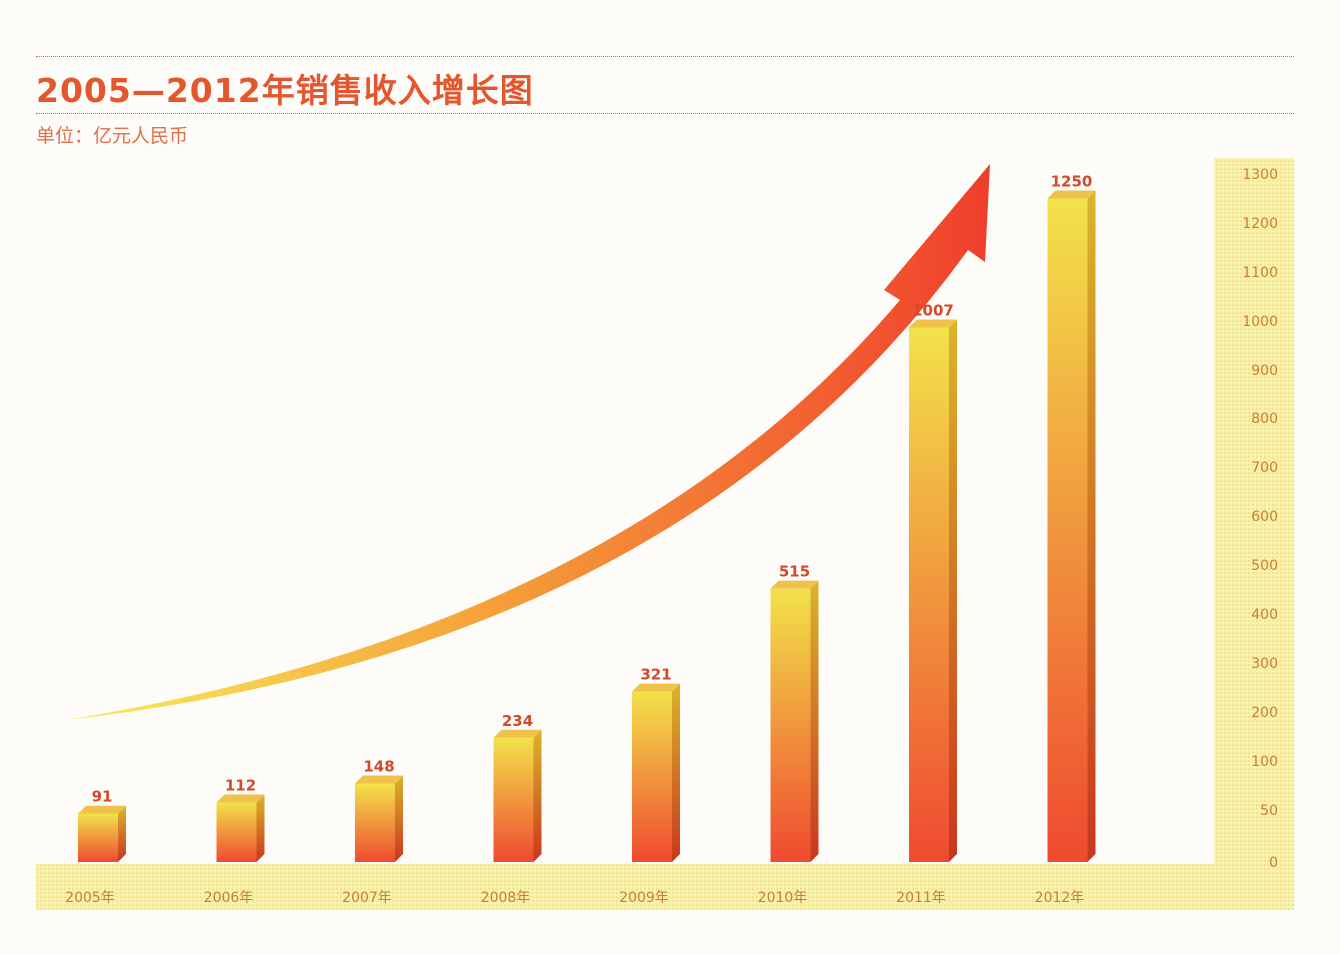  I want to click on y-tick-label: 1300, so click(1260, 175).